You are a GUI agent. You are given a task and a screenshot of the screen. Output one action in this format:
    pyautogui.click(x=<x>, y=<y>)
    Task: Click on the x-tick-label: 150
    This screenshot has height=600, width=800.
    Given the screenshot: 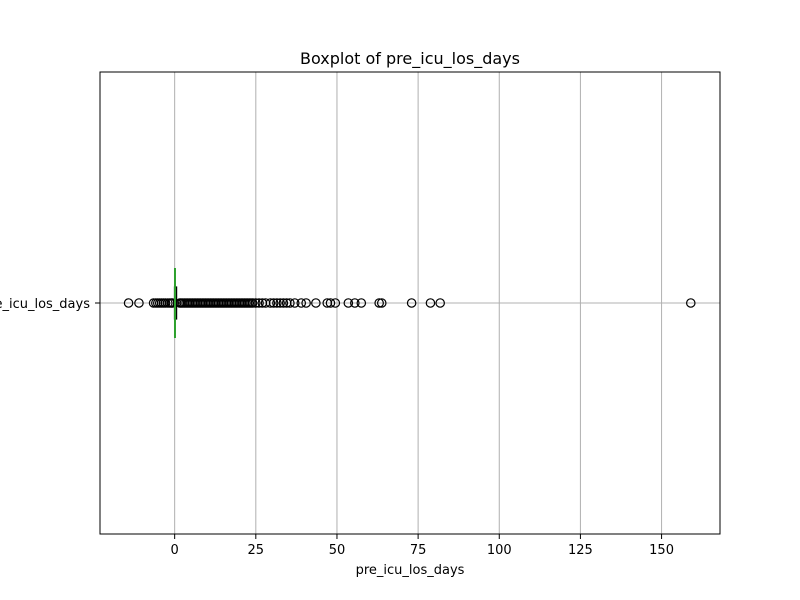 What is the action you would take?
    pyautogui.click(x=661, y=550)
    